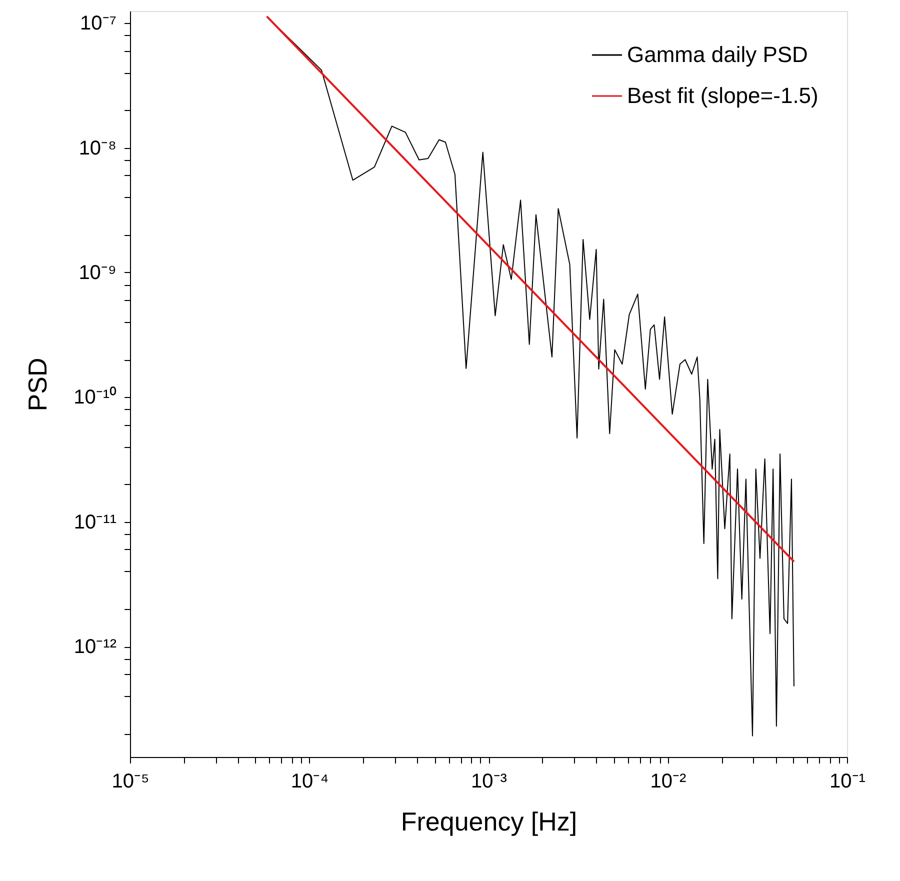 Image resolution: width=900 pixels, height=881 pixels. I want to click on x-tick-label: 10⁻⁴, so click(309, 781).